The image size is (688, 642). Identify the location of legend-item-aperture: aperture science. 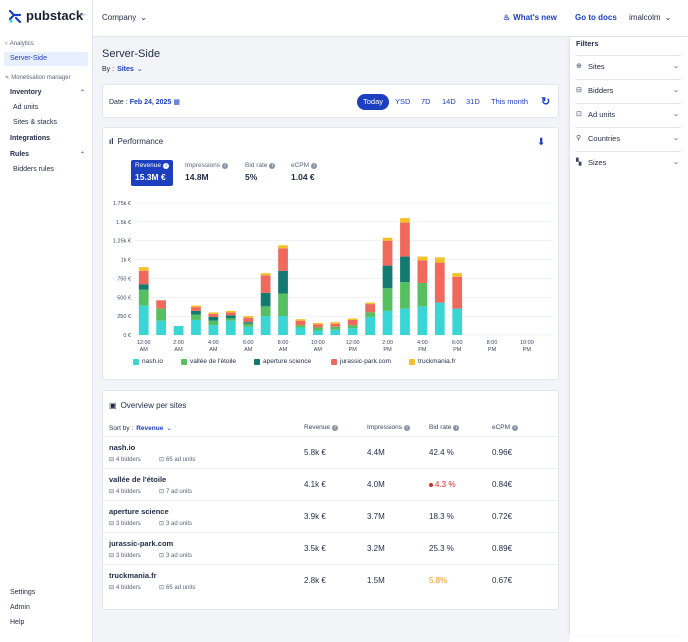
(282, 361).